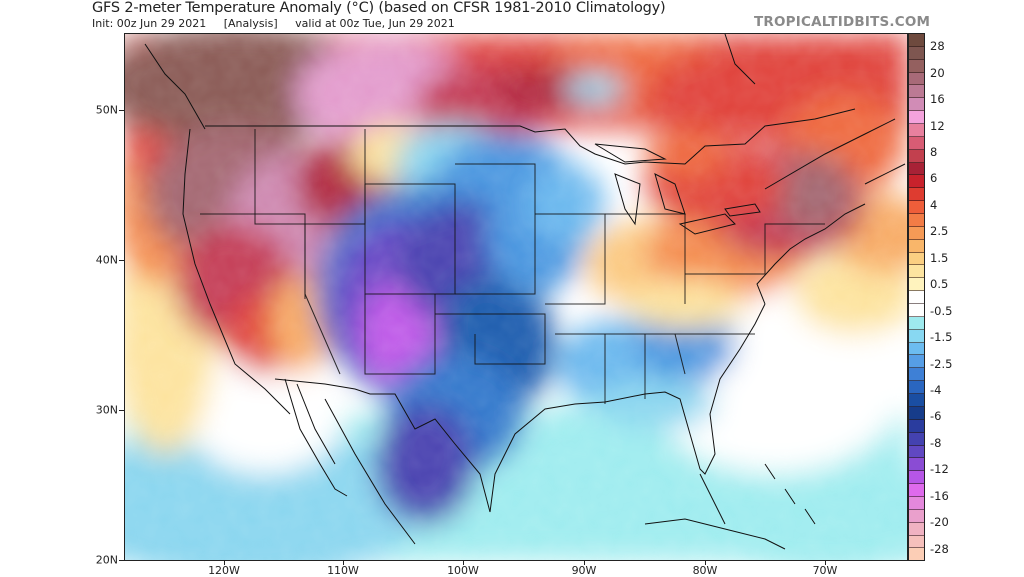 This screenshot has width=1024, height=577. What do you see at coordinates (936, 416) in the screenshot?
I see `colorbar-label: -6` at bounding box center [936, 416].